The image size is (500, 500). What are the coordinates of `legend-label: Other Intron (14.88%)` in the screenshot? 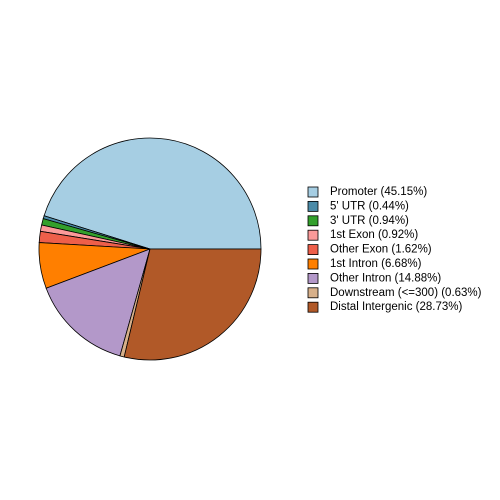 It's located at (385, 278).